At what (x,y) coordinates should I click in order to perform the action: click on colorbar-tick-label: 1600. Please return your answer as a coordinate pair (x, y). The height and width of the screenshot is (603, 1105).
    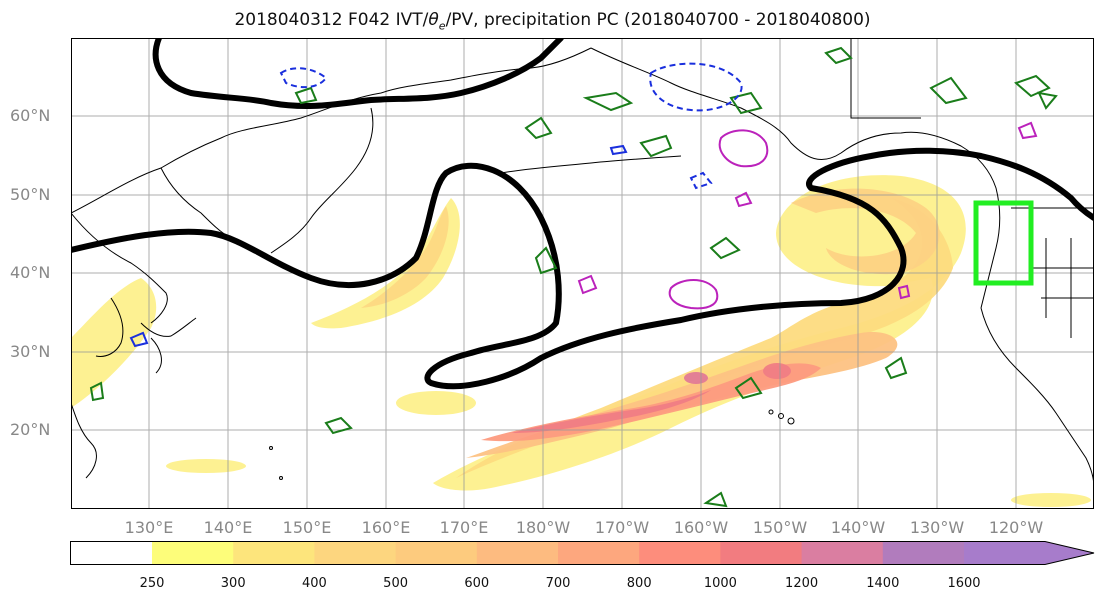
    Looking at the image, I should click on (964, 583).